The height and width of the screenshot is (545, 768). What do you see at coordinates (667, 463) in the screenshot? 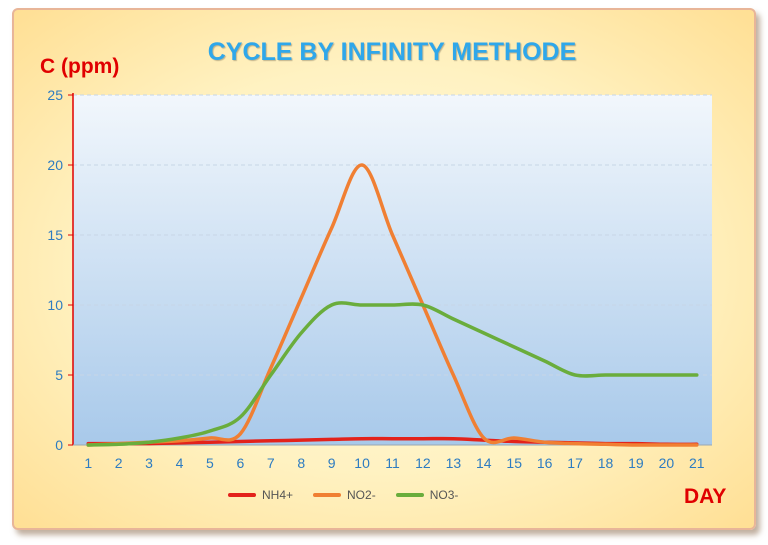
I see `x-tick-label: 20` at bounding box center [667, 463].